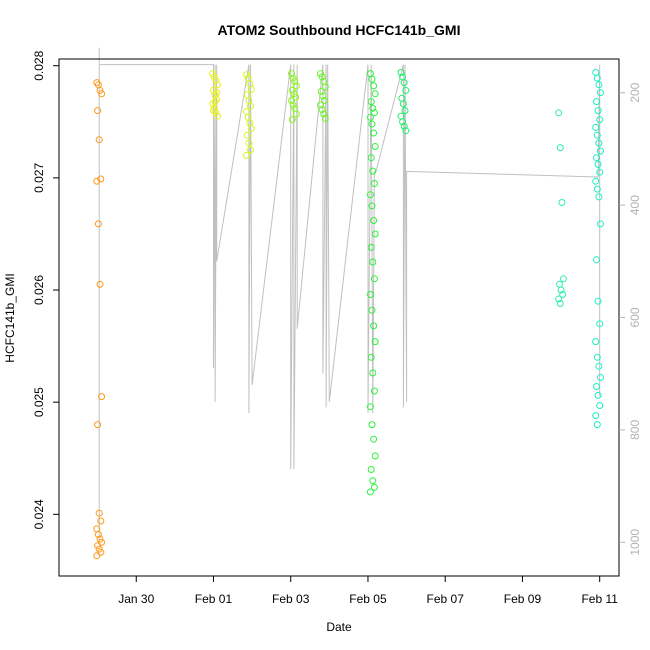 Image resolution: width=650 pixels, height=650 pixels. What do you see at coordinates (10, 317) in the screenshot?
I see `y-axis-label: HCFC141b_GMI` at bounding box center [10, 317].